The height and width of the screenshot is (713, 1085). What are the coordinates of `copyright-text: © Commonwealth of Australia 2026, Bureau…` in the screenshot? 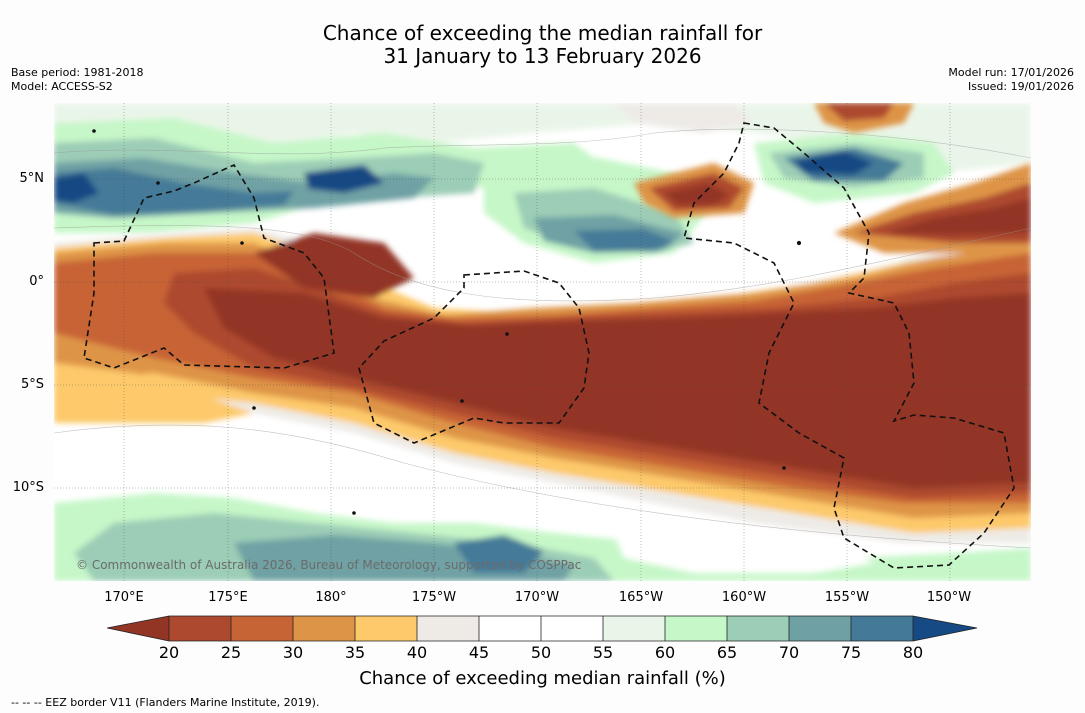 It's located at (329, 565).